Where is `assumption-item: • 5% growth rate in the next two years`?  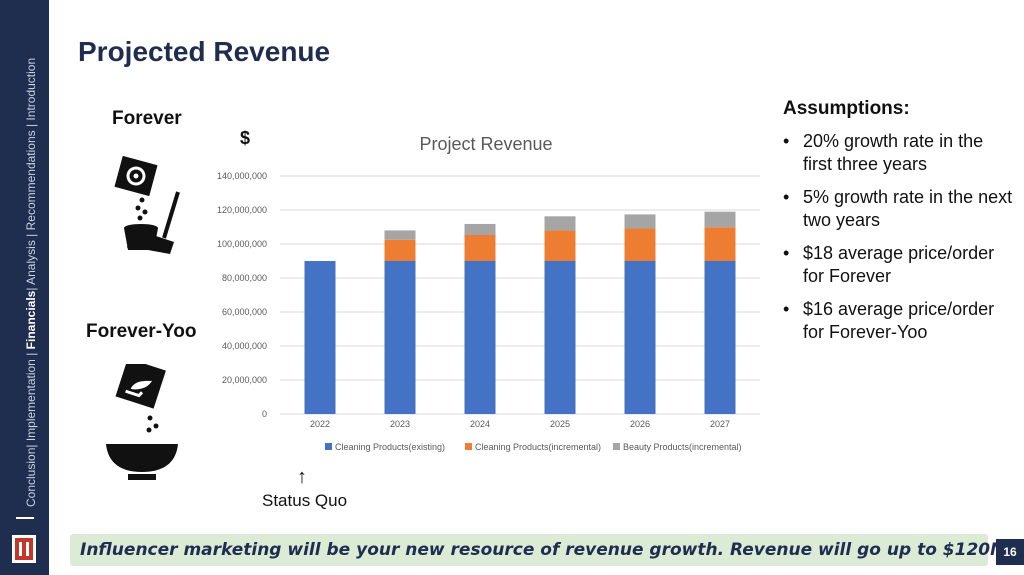 assumption-item: • 5% growth rate in the next two years is located at coordinates (899, 209).